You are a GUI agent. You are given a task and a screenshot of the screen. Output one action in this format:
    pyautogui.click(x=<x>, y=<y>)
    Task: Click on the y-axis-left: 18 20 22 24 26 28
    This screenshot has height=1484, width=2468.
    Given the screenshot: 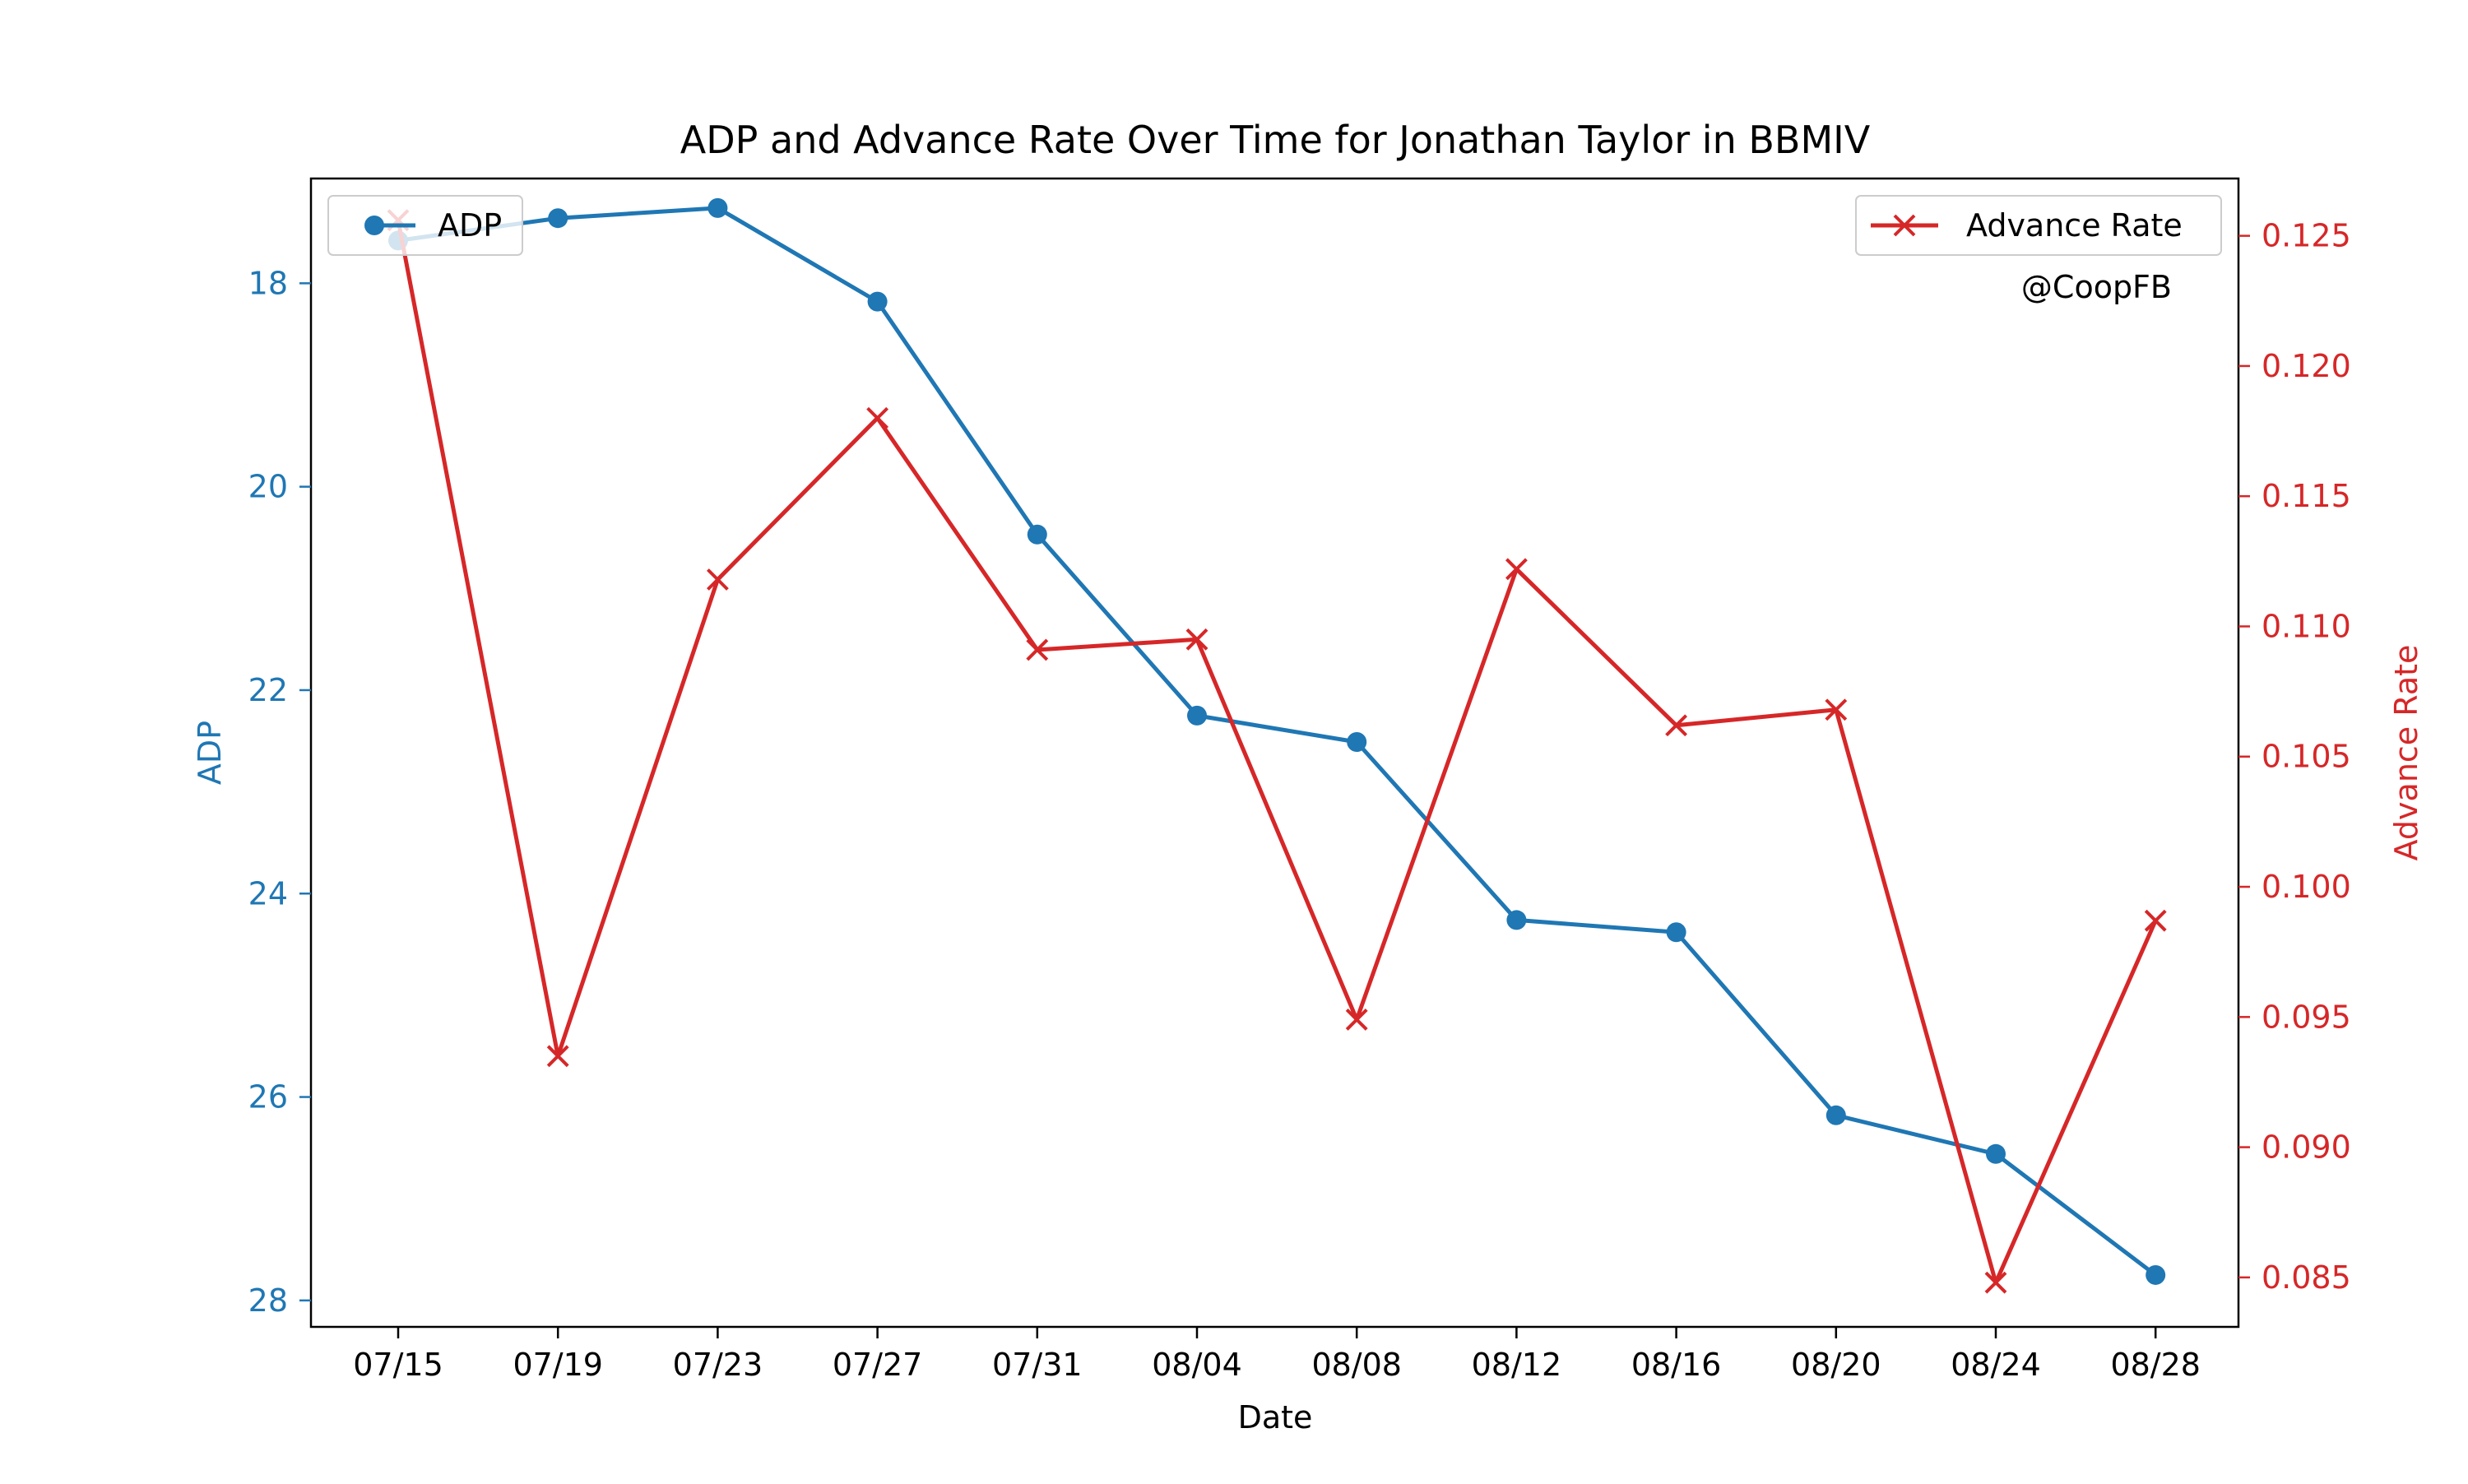 What is the action you would take?
    pyautogui.click(x=279, y=792)
    